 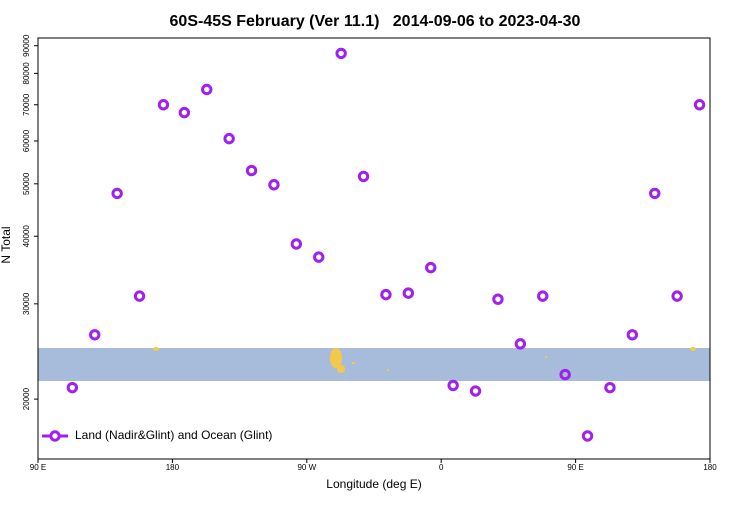 I want to click on x-axis-label: Longitude (deg E), so click(x=373, y=484).